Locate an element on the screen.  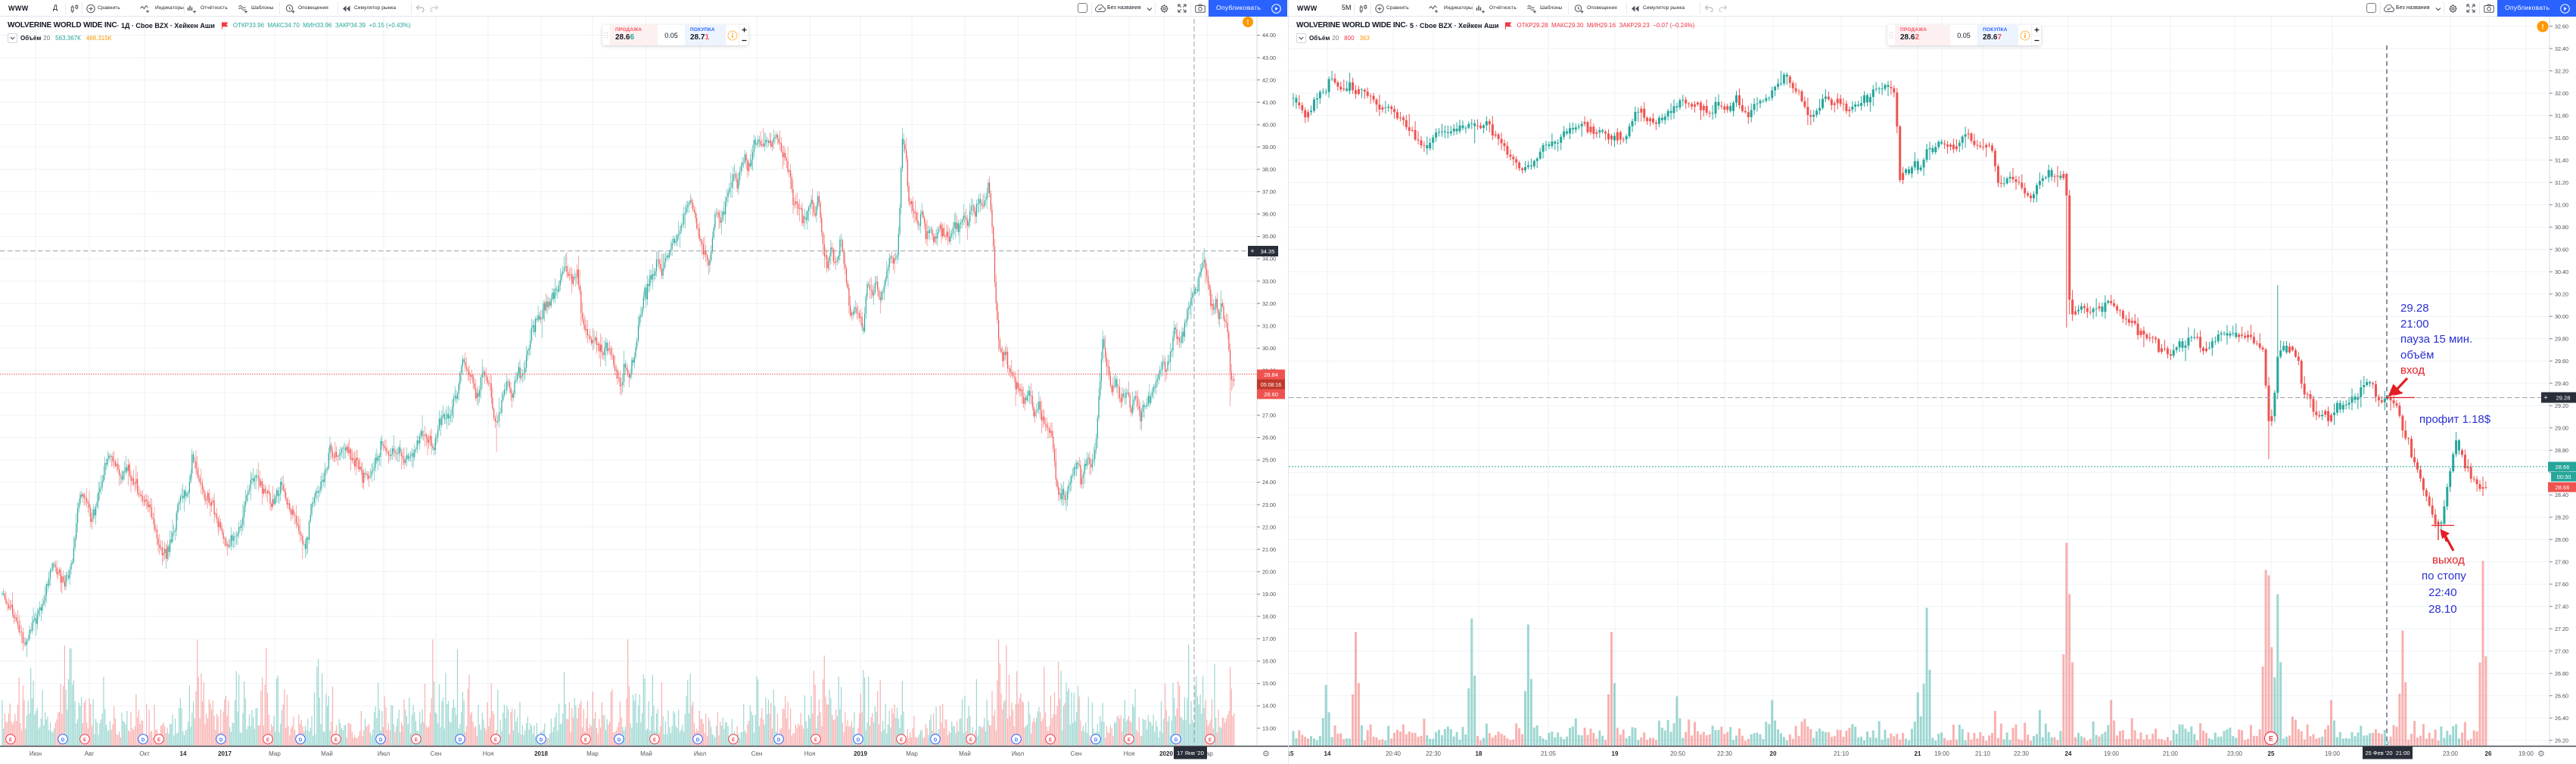
svg-text: 21.00 is located at coordinates (1269, 549).